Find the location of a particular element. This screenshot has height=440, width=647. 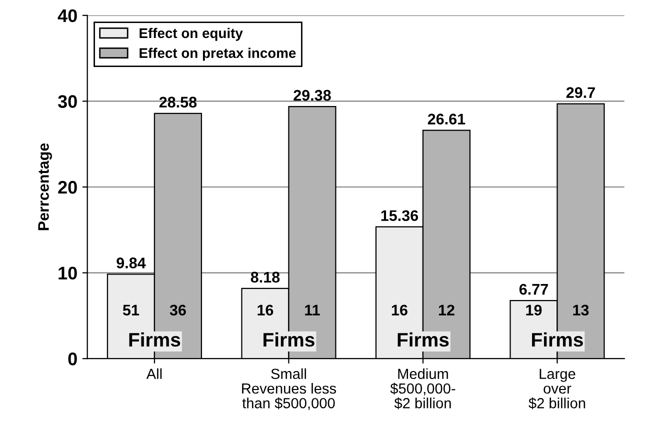

annotation: 12 is located at coordinates (446, 310).